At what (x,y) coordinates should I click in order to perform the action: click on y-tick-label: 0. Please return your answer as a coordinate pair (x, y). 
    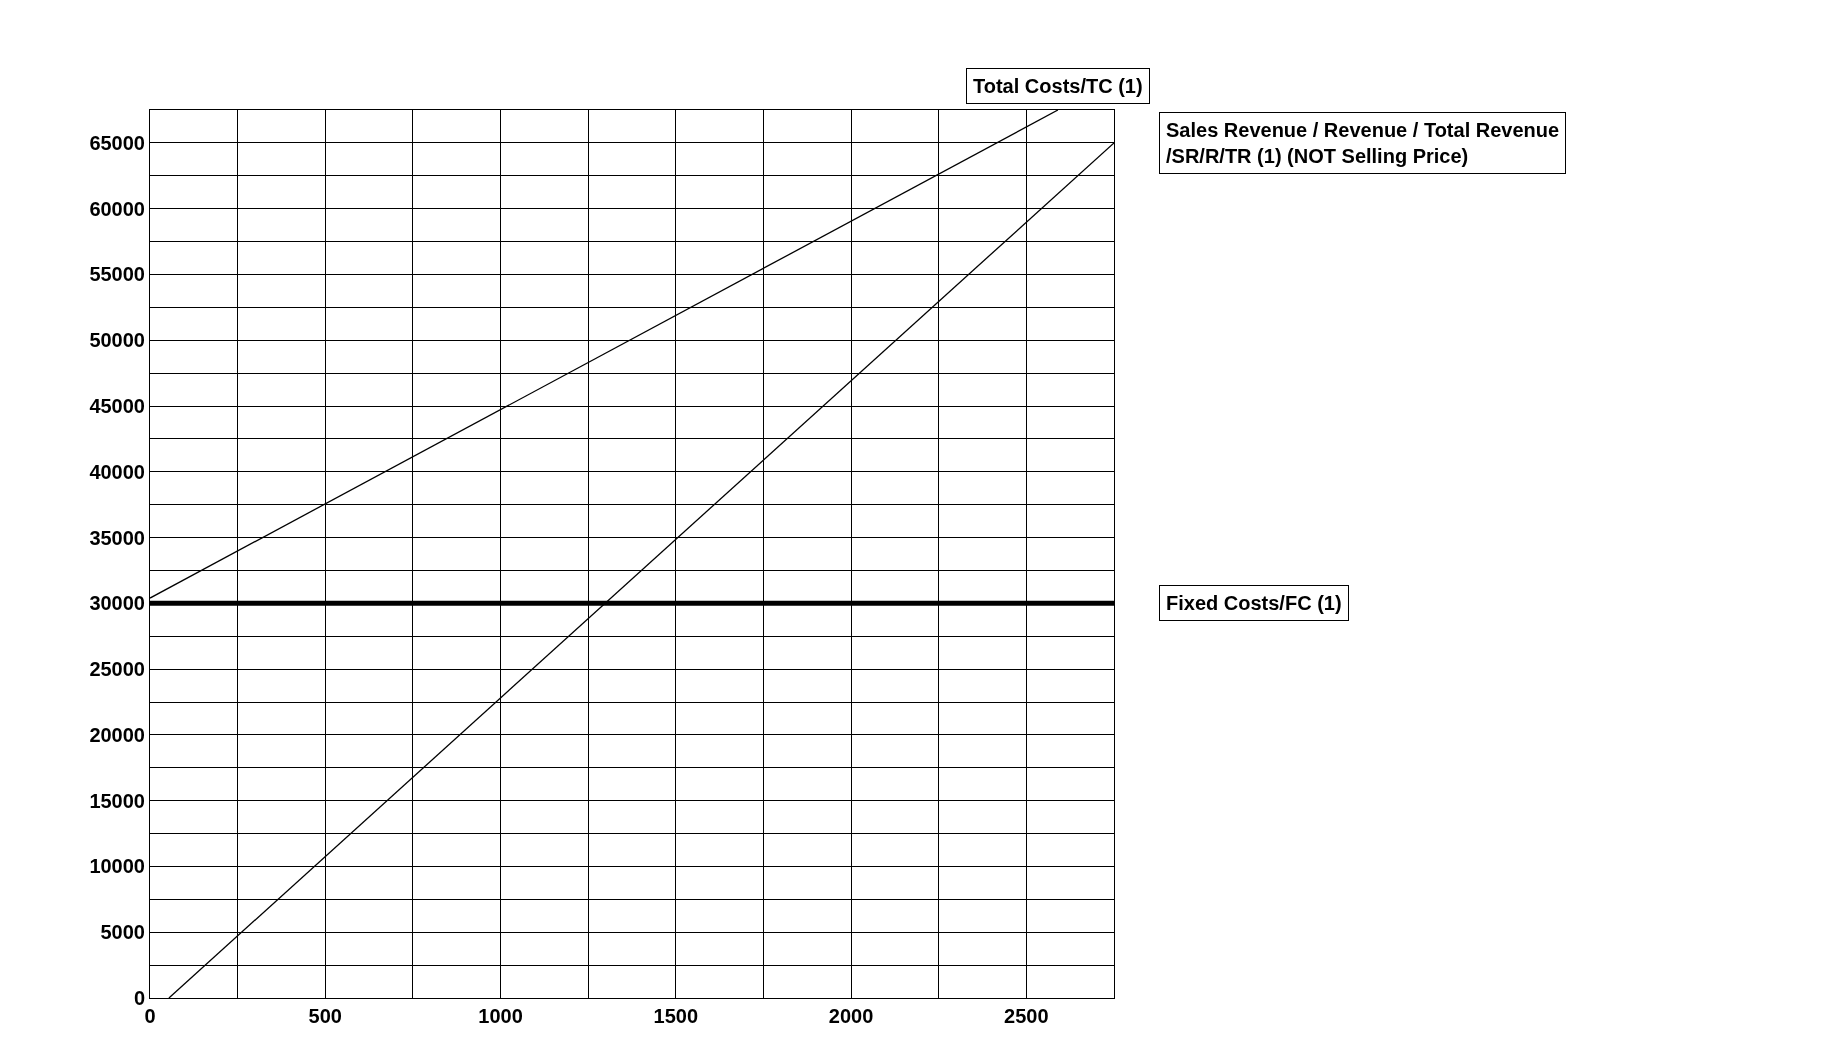
    Looking at the image, I should click on (139, 998).